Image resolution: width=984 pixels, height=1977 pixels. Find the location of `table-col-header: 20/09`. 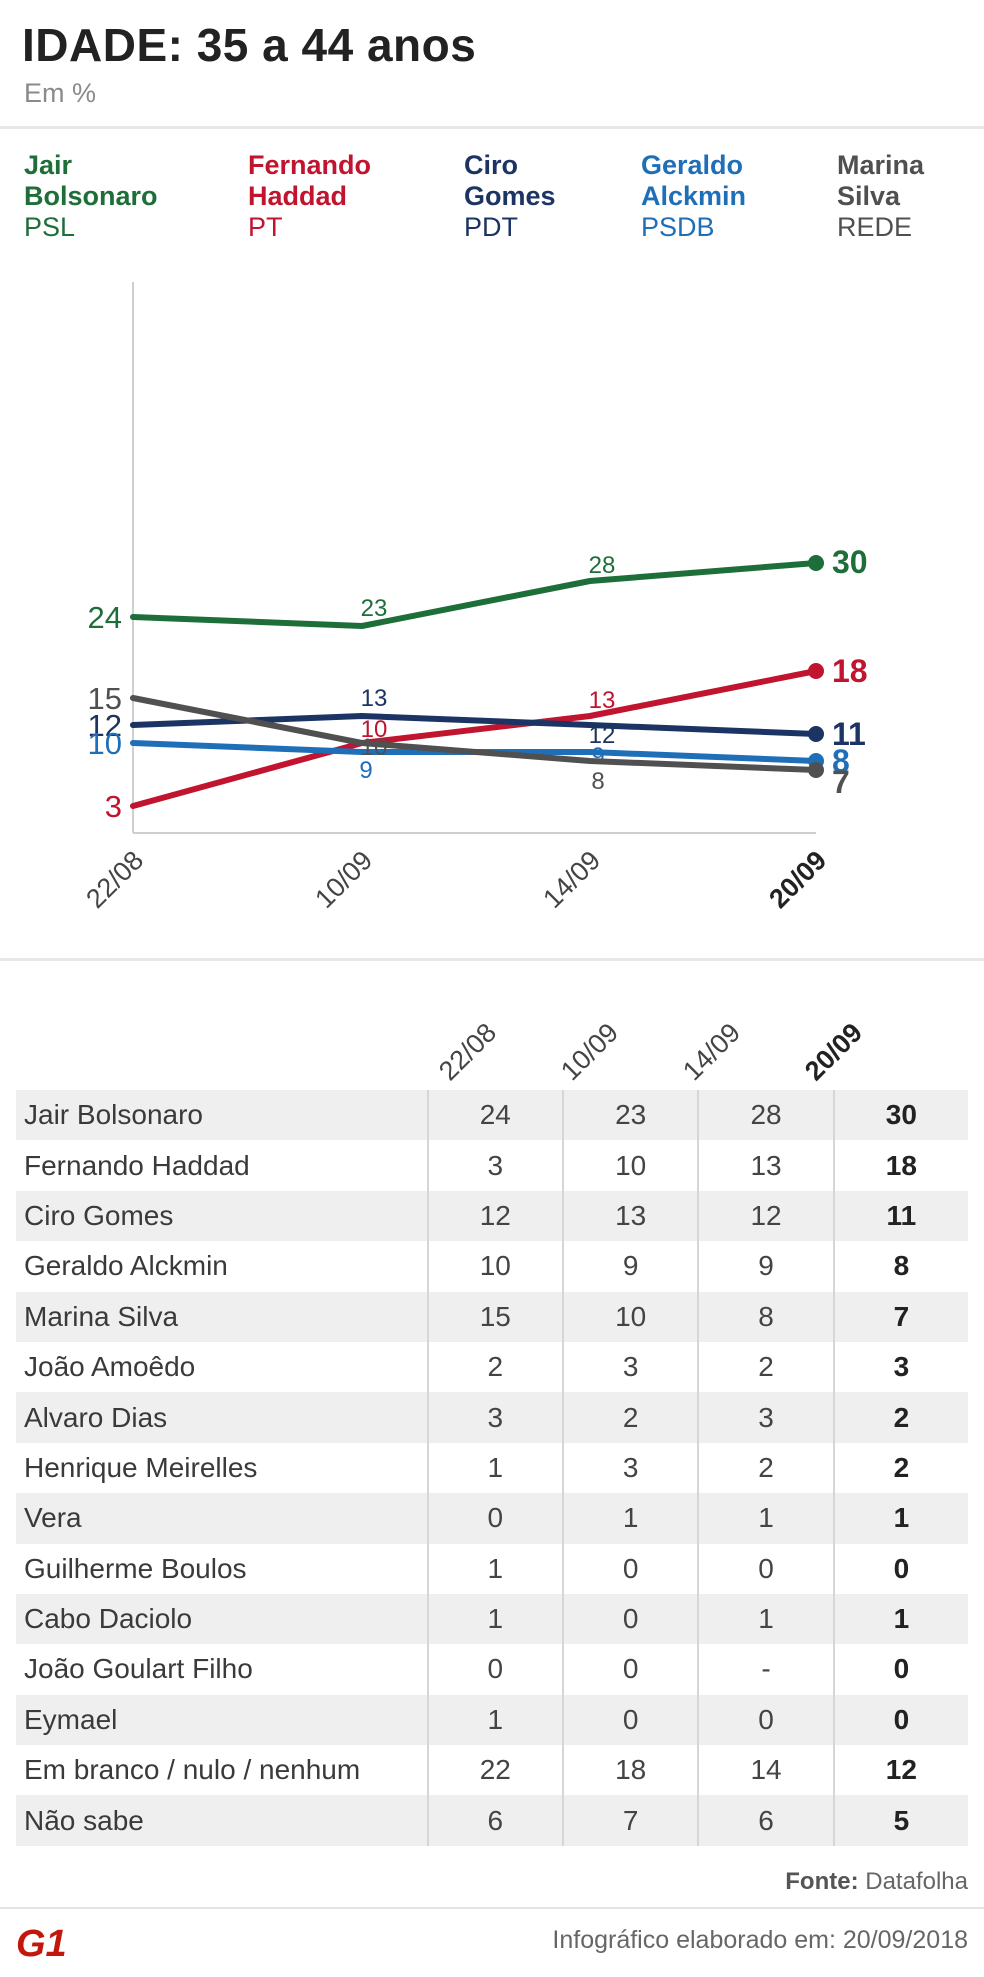

table-col-header: 20/09 is located at coordinates (834, 1052).